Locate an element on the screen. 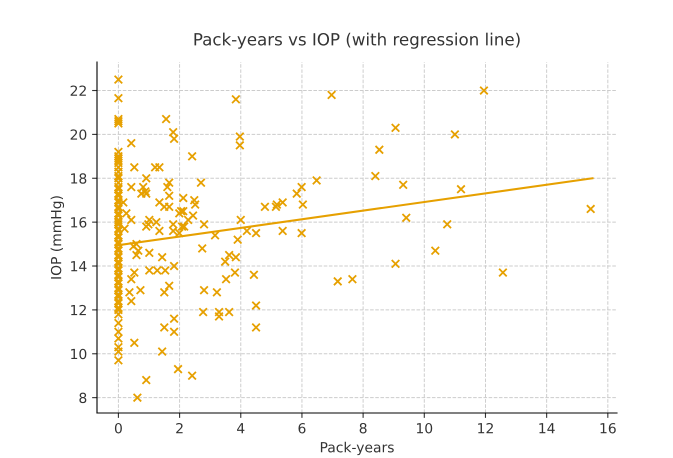  x-tick-label: 8 is located at coordinates (363, 428).